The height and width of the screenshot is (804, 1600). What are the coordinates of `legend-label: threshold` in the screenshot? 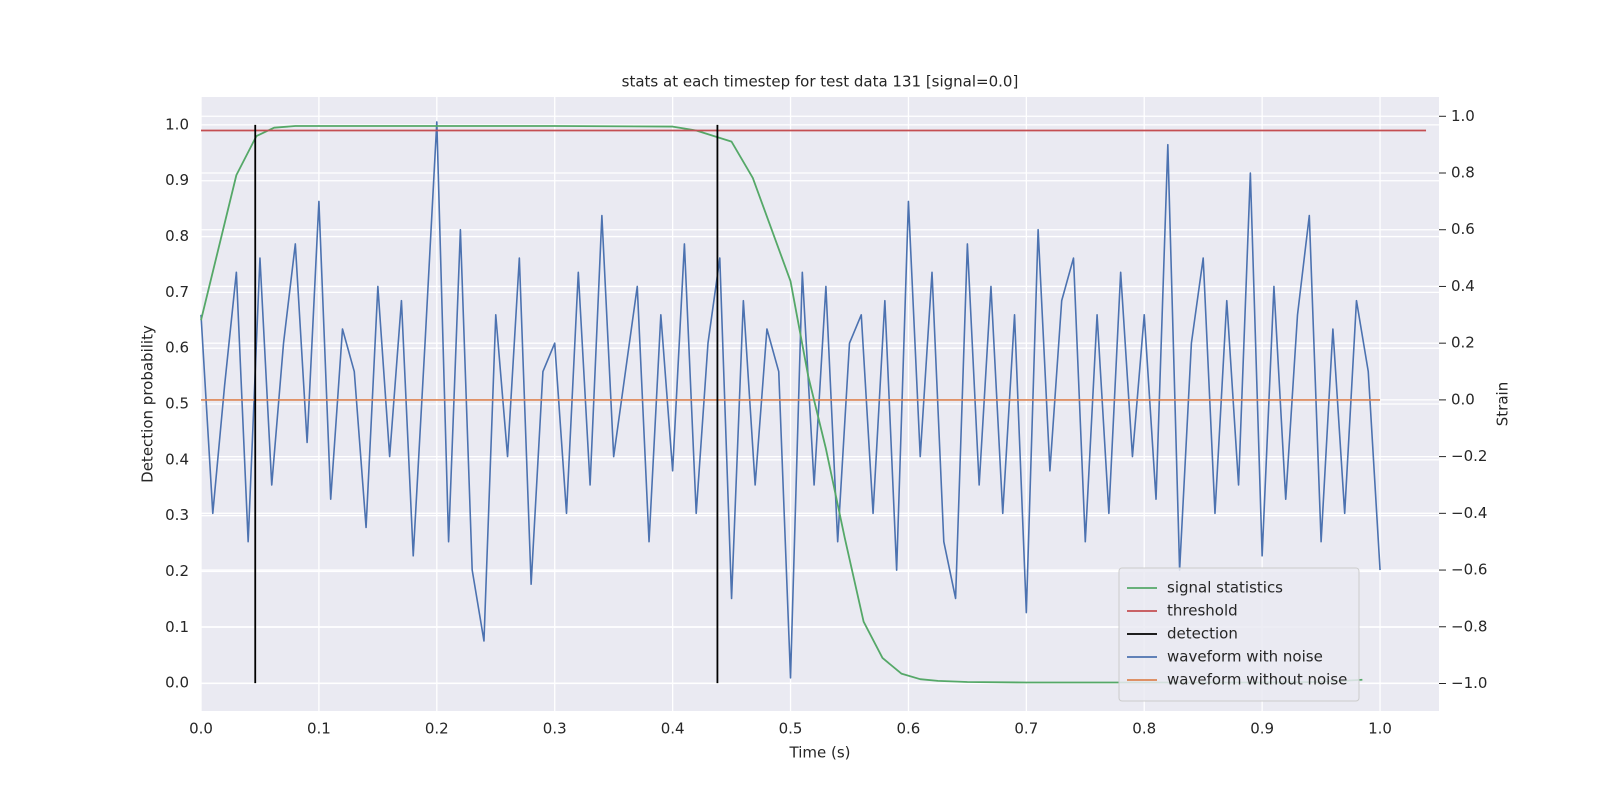 It's located at (1202, 611).